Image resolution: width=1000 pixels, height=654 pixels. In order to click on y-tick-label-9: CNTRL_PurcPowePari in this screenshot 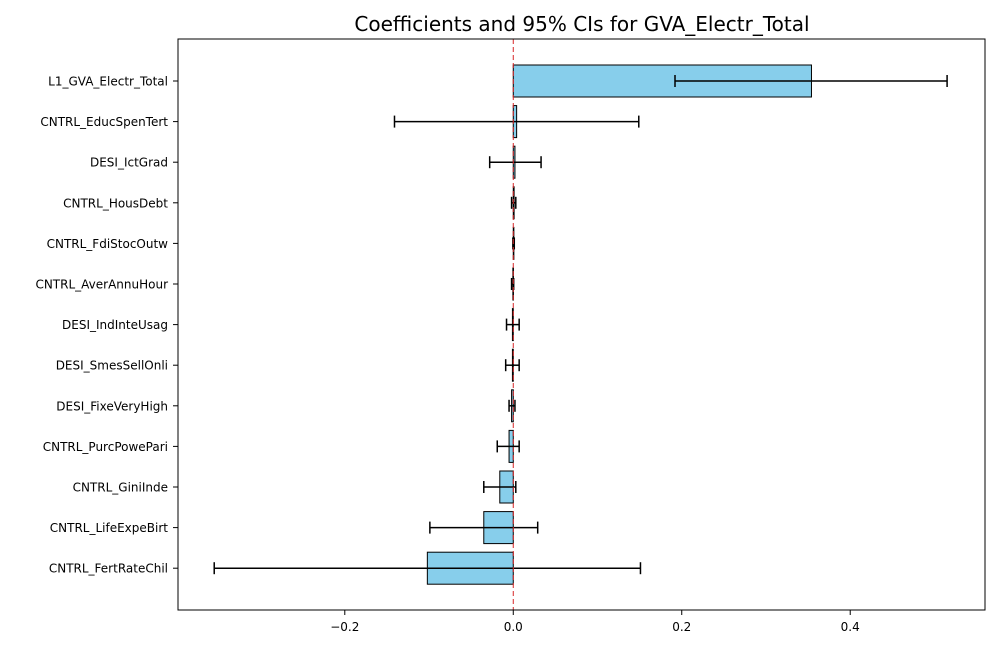, I will do `click(105, 447)`.